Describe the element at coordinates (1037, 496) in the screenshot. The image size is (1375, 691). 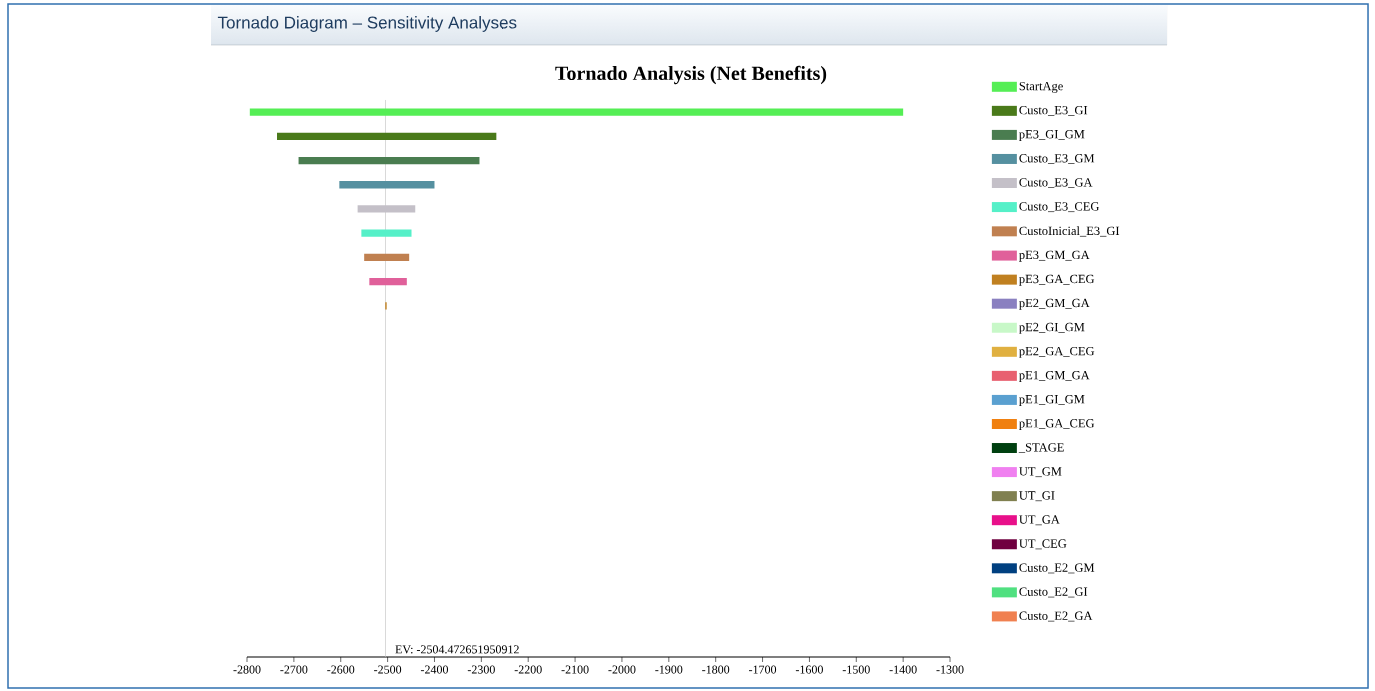
I see `legend-label: UT_GI` at that location.